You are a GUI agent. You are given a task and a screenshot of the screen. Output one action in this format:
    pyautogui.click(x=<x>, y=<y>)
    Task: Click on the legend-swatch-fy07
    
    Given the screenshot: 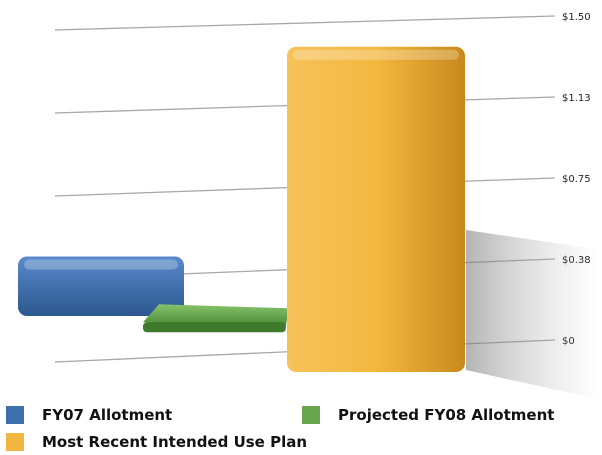 What is the action you would take?
    pyautogui.click(x=15, y=415)
    